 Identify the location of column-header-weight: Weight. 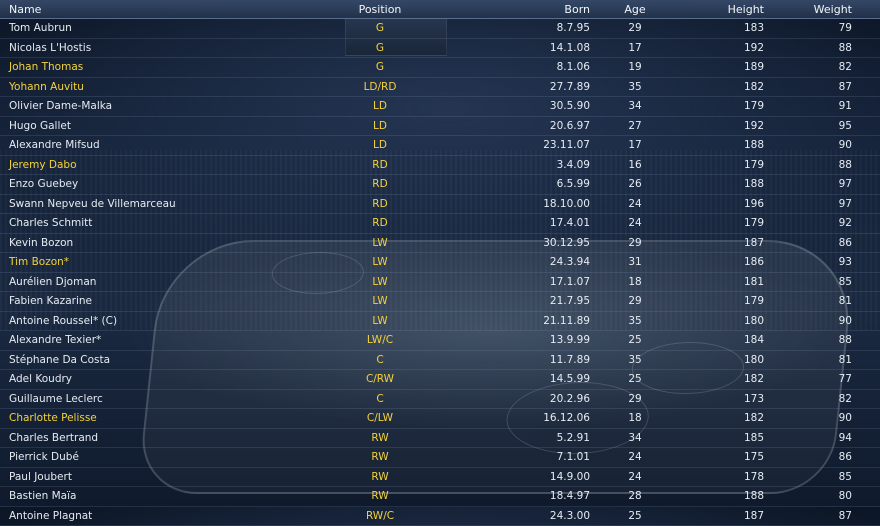
(825, 9).